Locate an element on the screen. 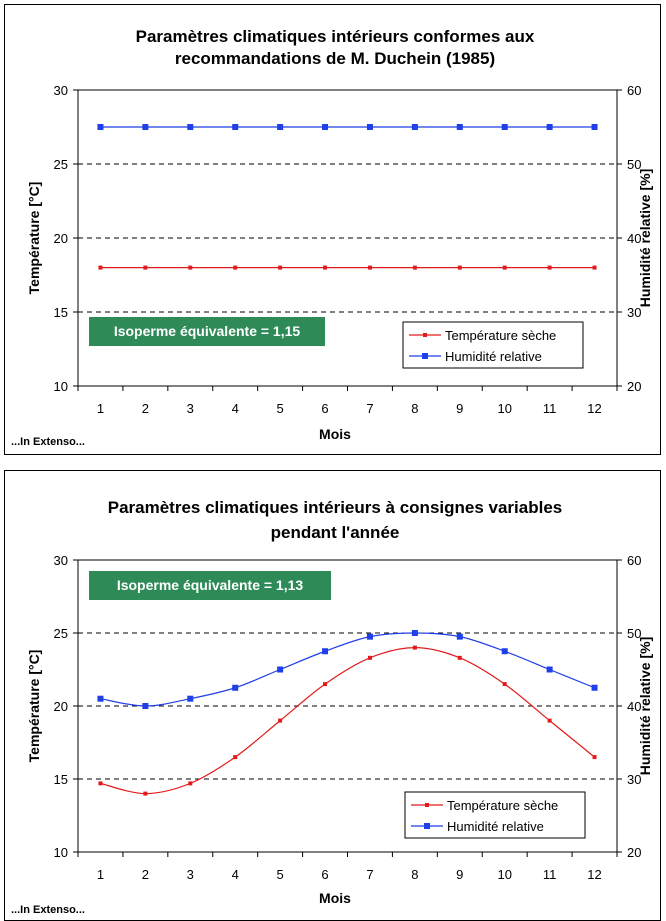  x-tick-label: 11 is located at coordinates (550, 408).